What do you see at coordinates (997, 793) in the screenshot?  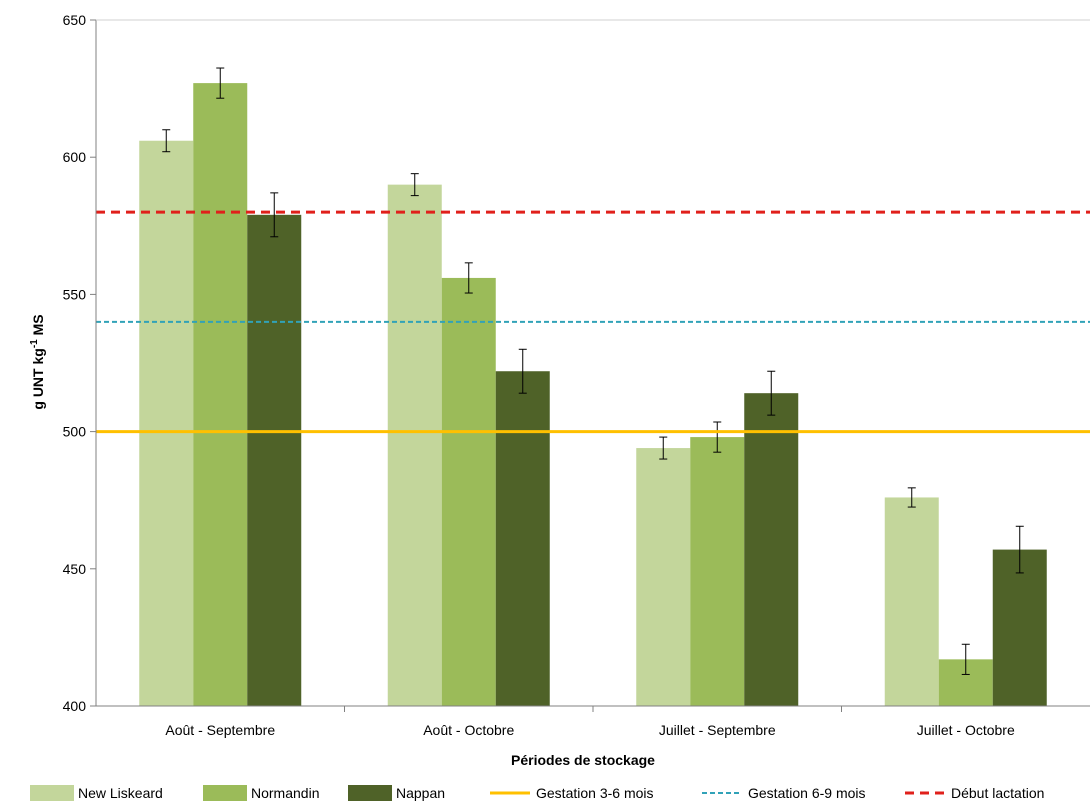 I see `legend-label: Début lactation` at bounding box center [997, 793].